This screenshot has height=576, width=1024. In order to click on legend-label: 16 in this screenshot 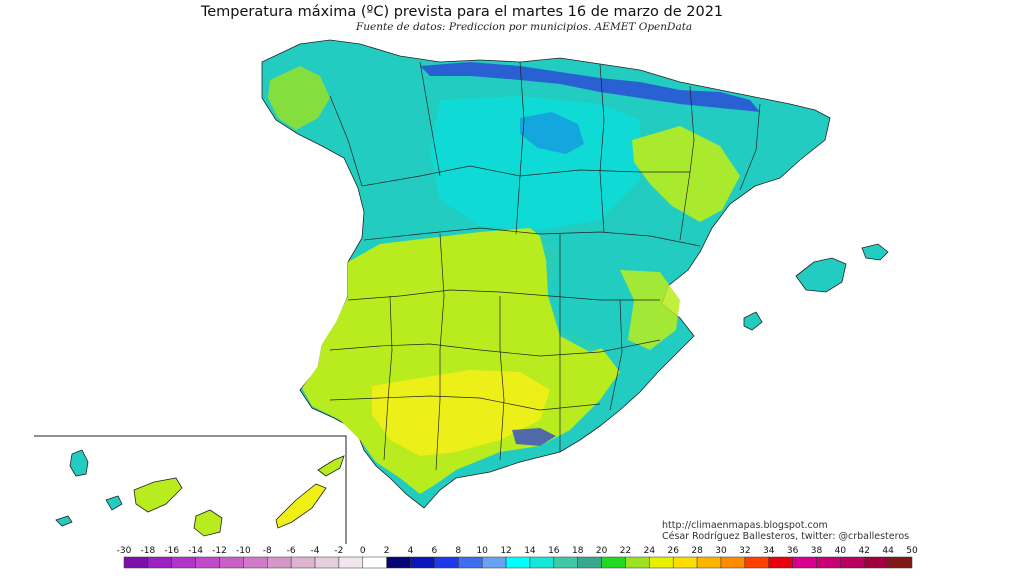, I will do `click(554, 551)`.